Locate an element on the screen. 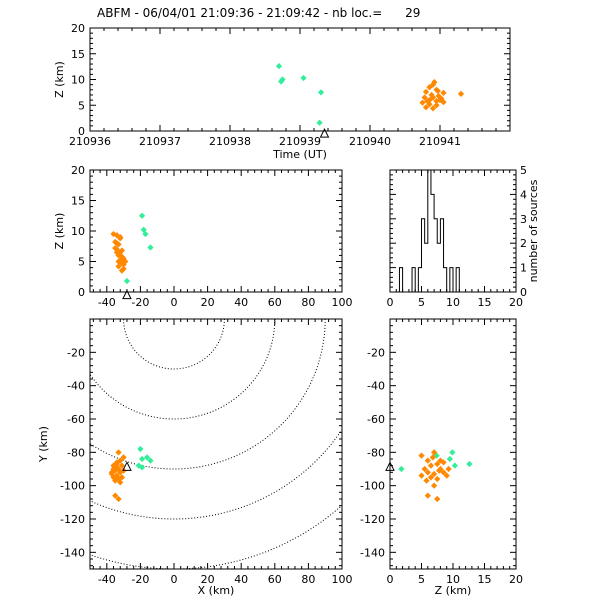 The image size is (600, 600). histogram-steps is located at coordinates (453, 231).